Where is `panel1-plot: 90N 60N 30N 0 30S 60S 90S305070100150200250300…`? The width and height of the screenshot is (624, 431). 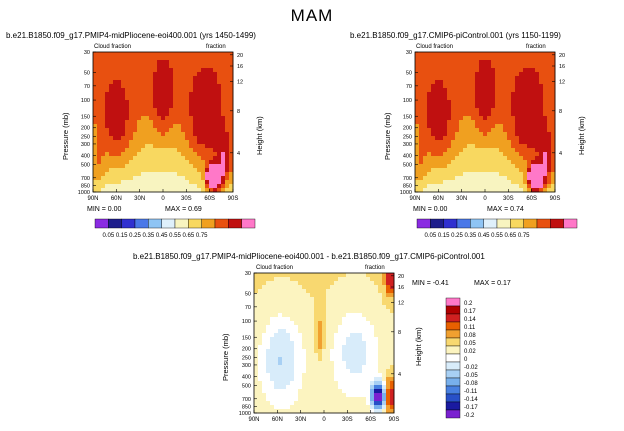 panel1-plot: 90N 60N 30N 0 30S 60S 90S305070100150200250300… is located at coordinates (160, 126).